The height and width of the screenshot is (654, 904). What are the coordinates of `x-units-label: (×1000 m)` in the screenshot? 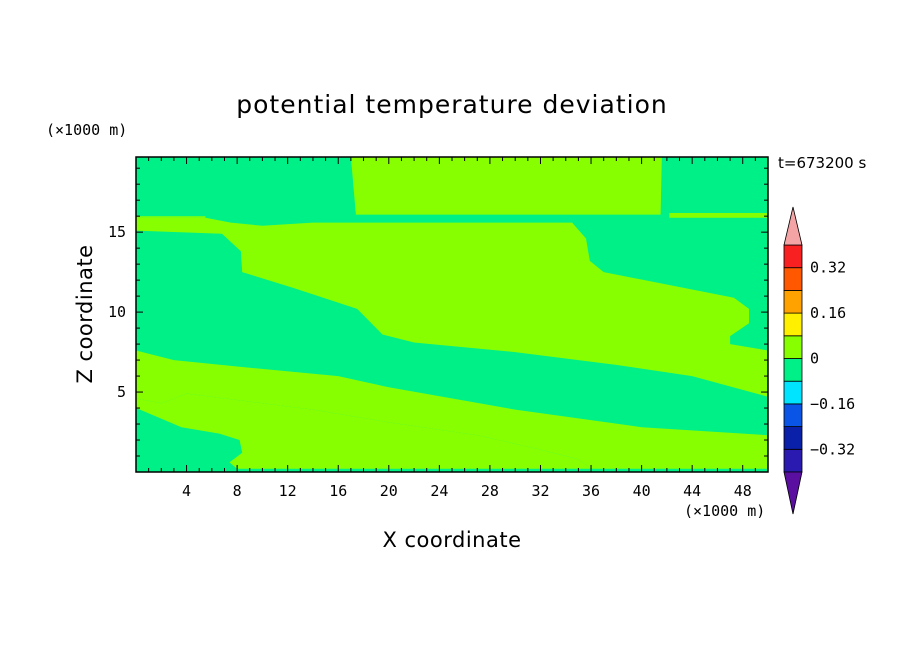 It's located at (724, 511).